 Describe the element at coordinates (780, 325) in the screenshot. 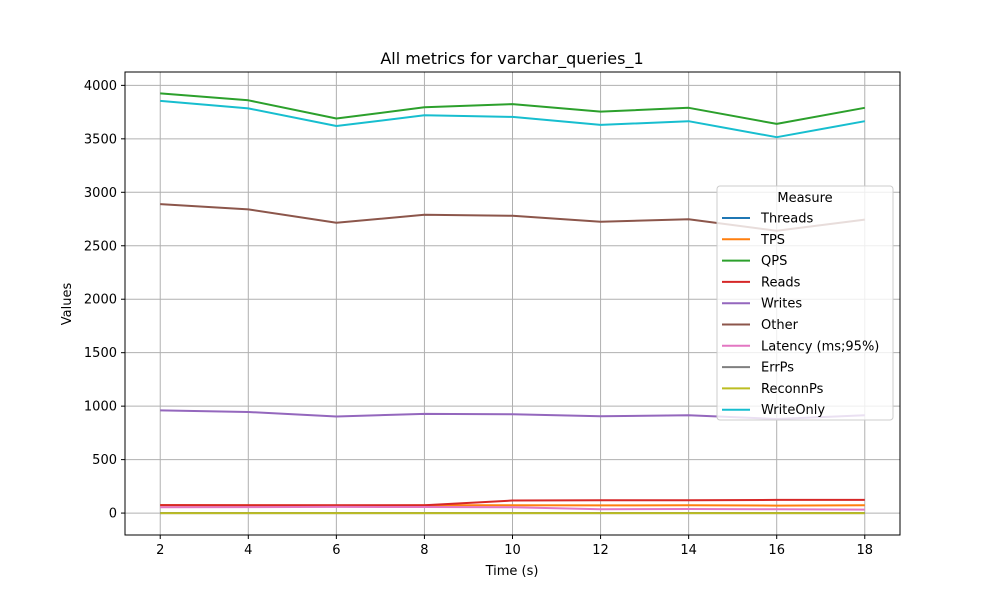

I see `legend-label-other: Other` at that location.